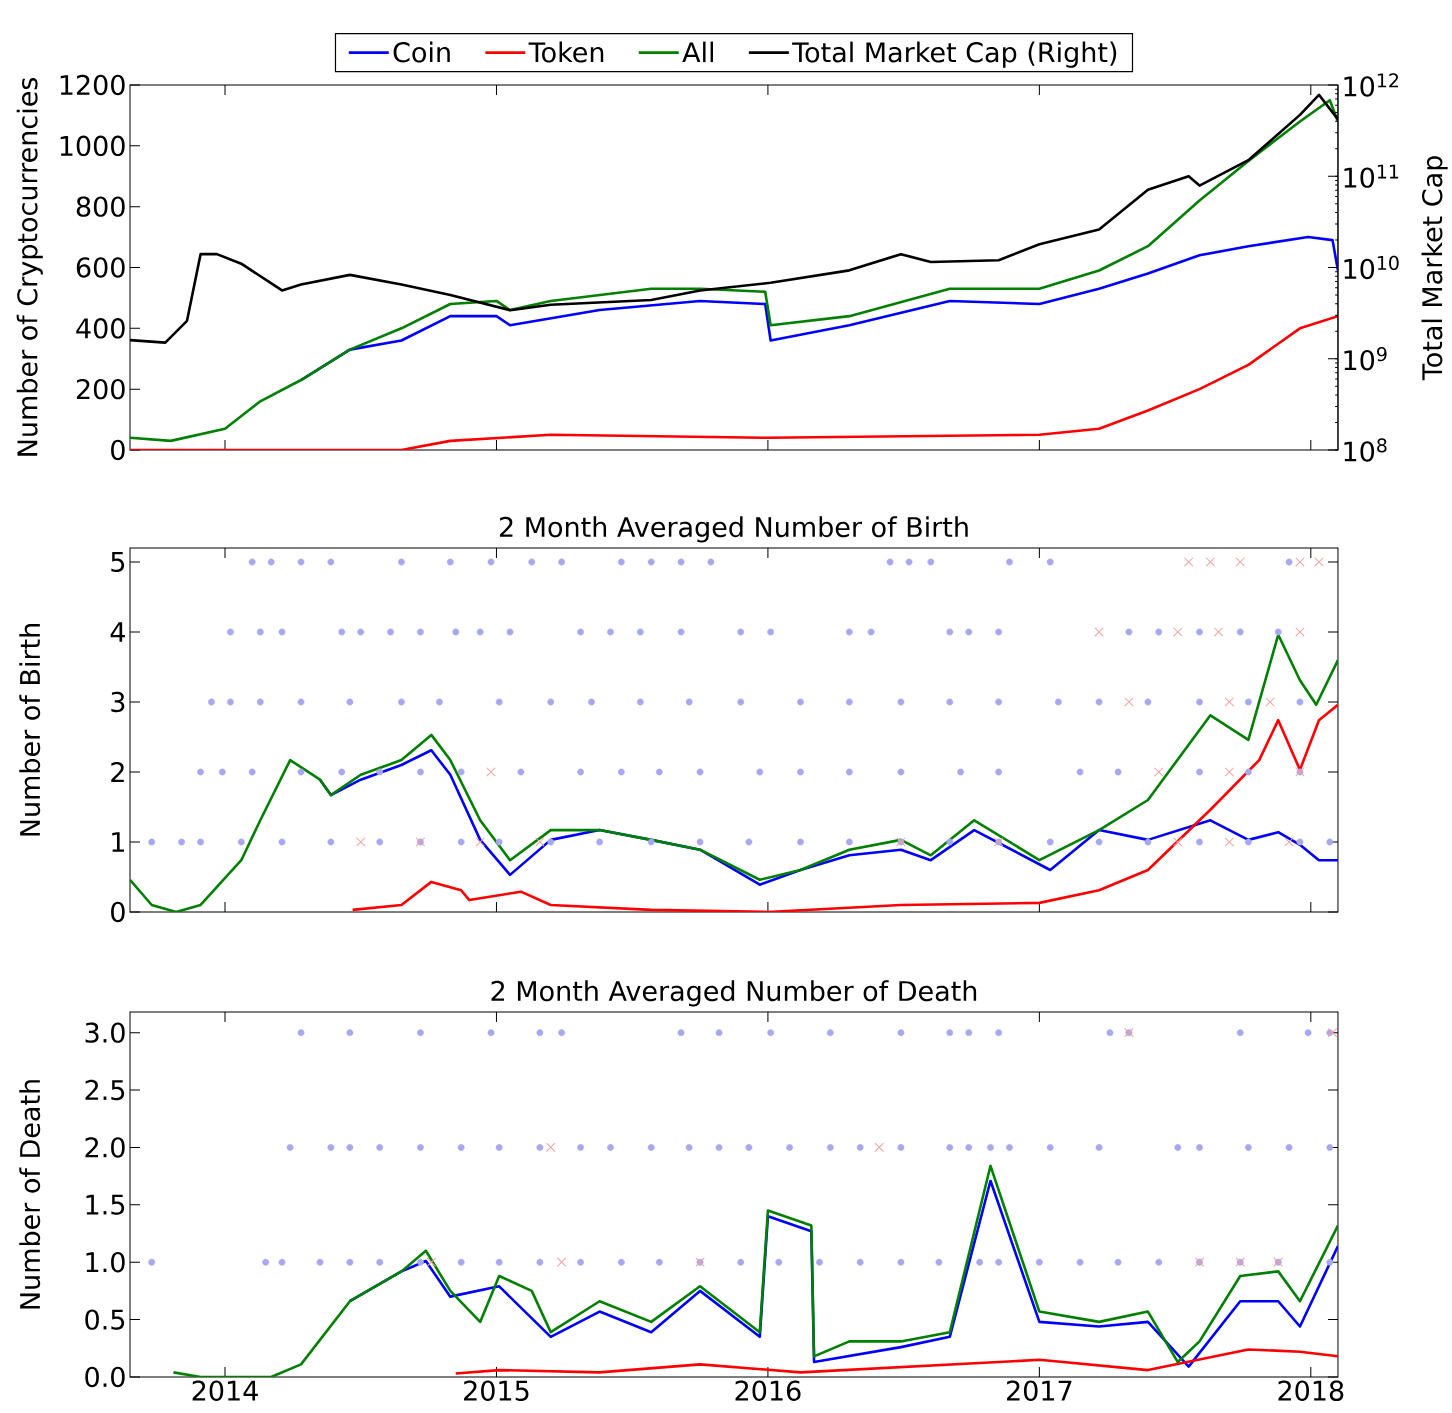 This screenshot has width=1452, height=1413. Describe the element at coordinates (105, 1032) in the screenshot. I see `y-tick-label: 3.0` at that location.